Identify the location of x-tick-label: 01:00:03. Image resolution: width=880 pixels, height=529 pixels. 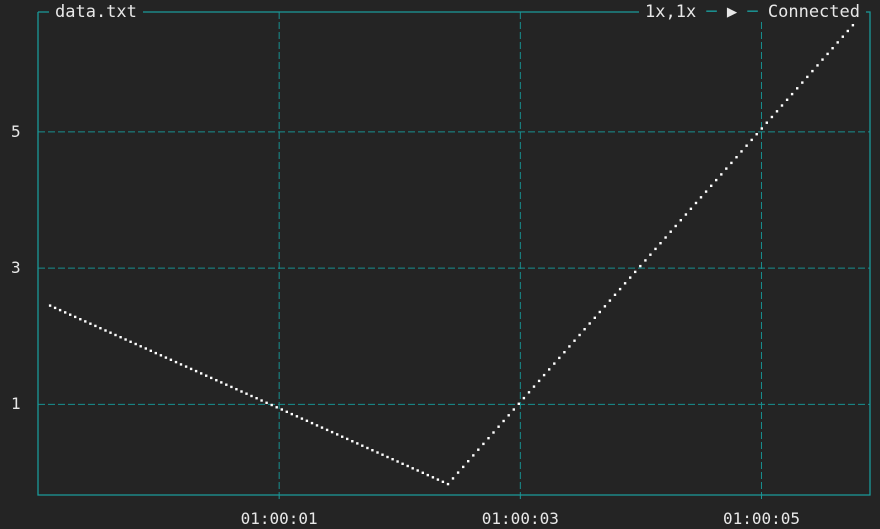
(520, 518).